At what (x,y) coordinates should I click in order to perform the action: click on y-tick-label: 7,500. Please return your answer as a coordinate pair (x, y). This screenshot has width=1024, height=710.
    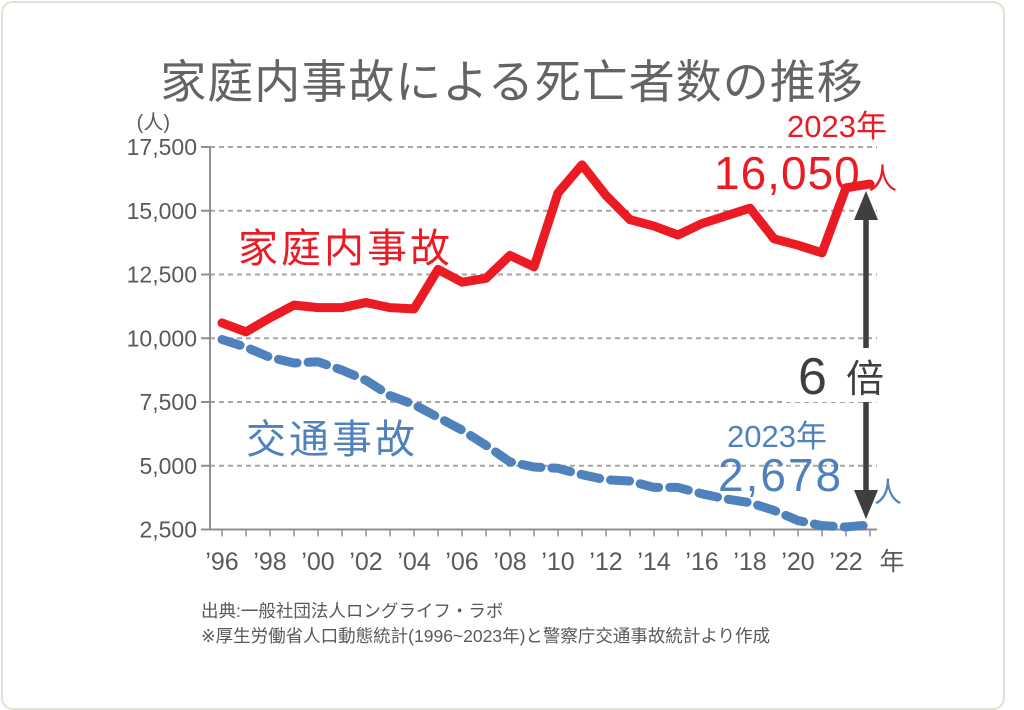
    Looking at the image, I should click on (168, 402).